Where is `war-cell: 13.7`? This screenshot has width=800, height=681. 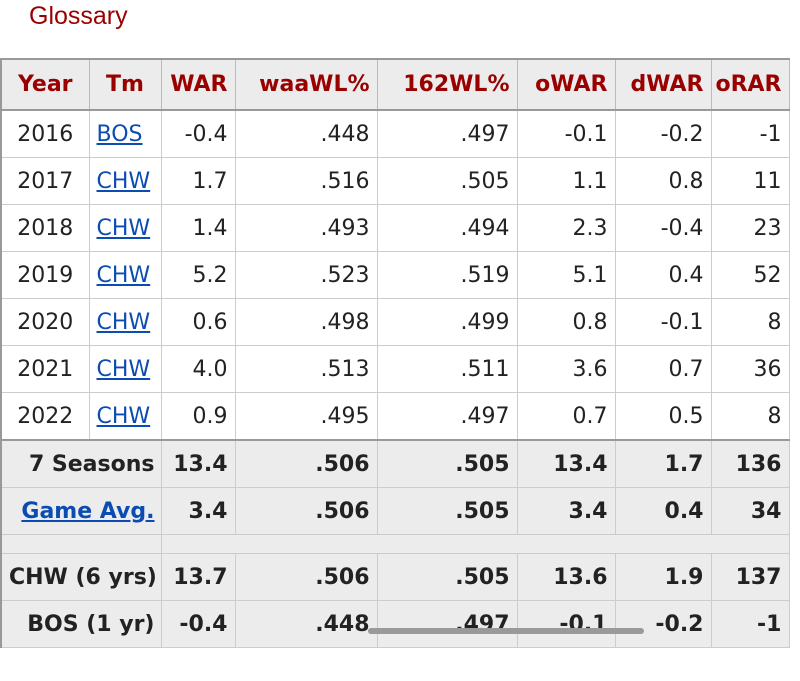 war-cell: 13.7 is located at coordinates (198, 577).